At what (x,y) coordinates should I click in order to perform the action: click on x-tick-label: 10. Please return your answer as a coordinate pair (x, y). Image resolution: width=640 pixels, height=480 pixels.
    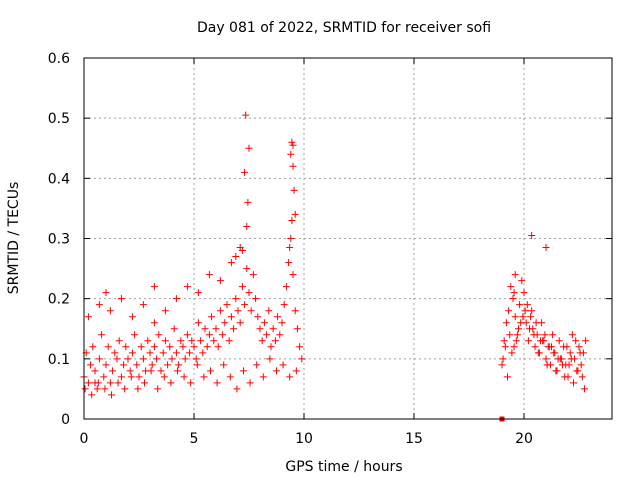
    Looking at the image, I should click on (304, 439).